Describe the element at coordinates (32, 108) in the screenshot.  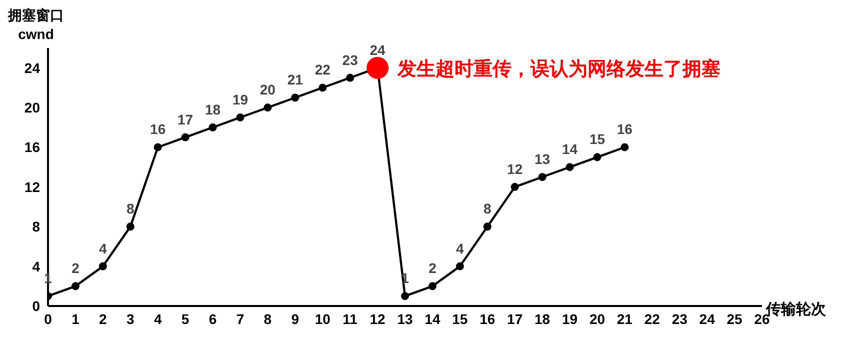
I see `y-tick-label: 20` at that location.